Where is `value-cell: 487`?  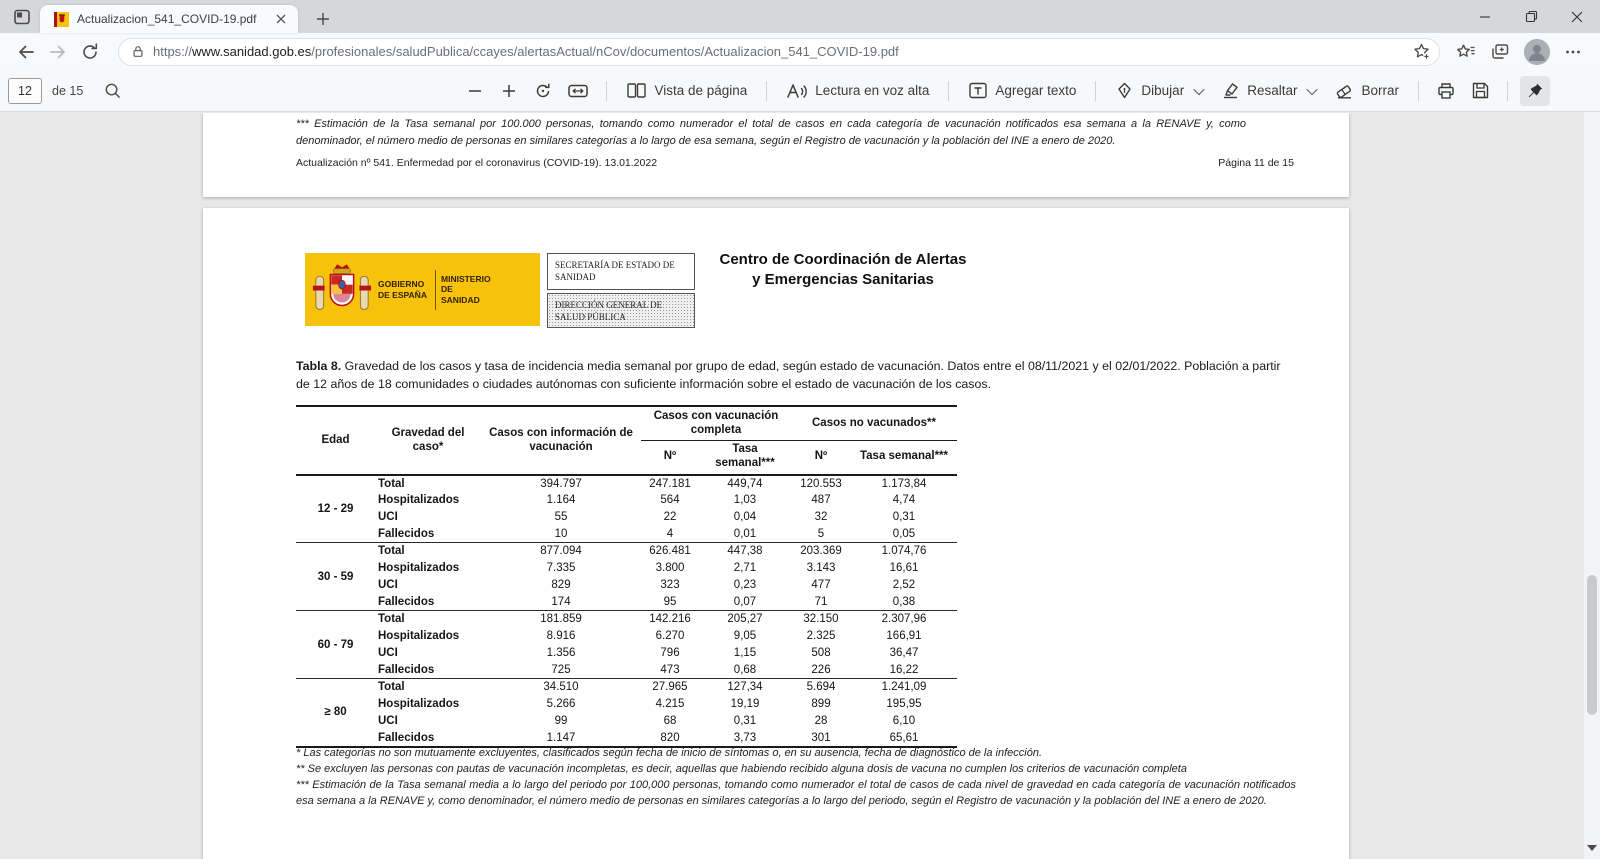
value-cell: 487 is located at coordinates (821, 500).